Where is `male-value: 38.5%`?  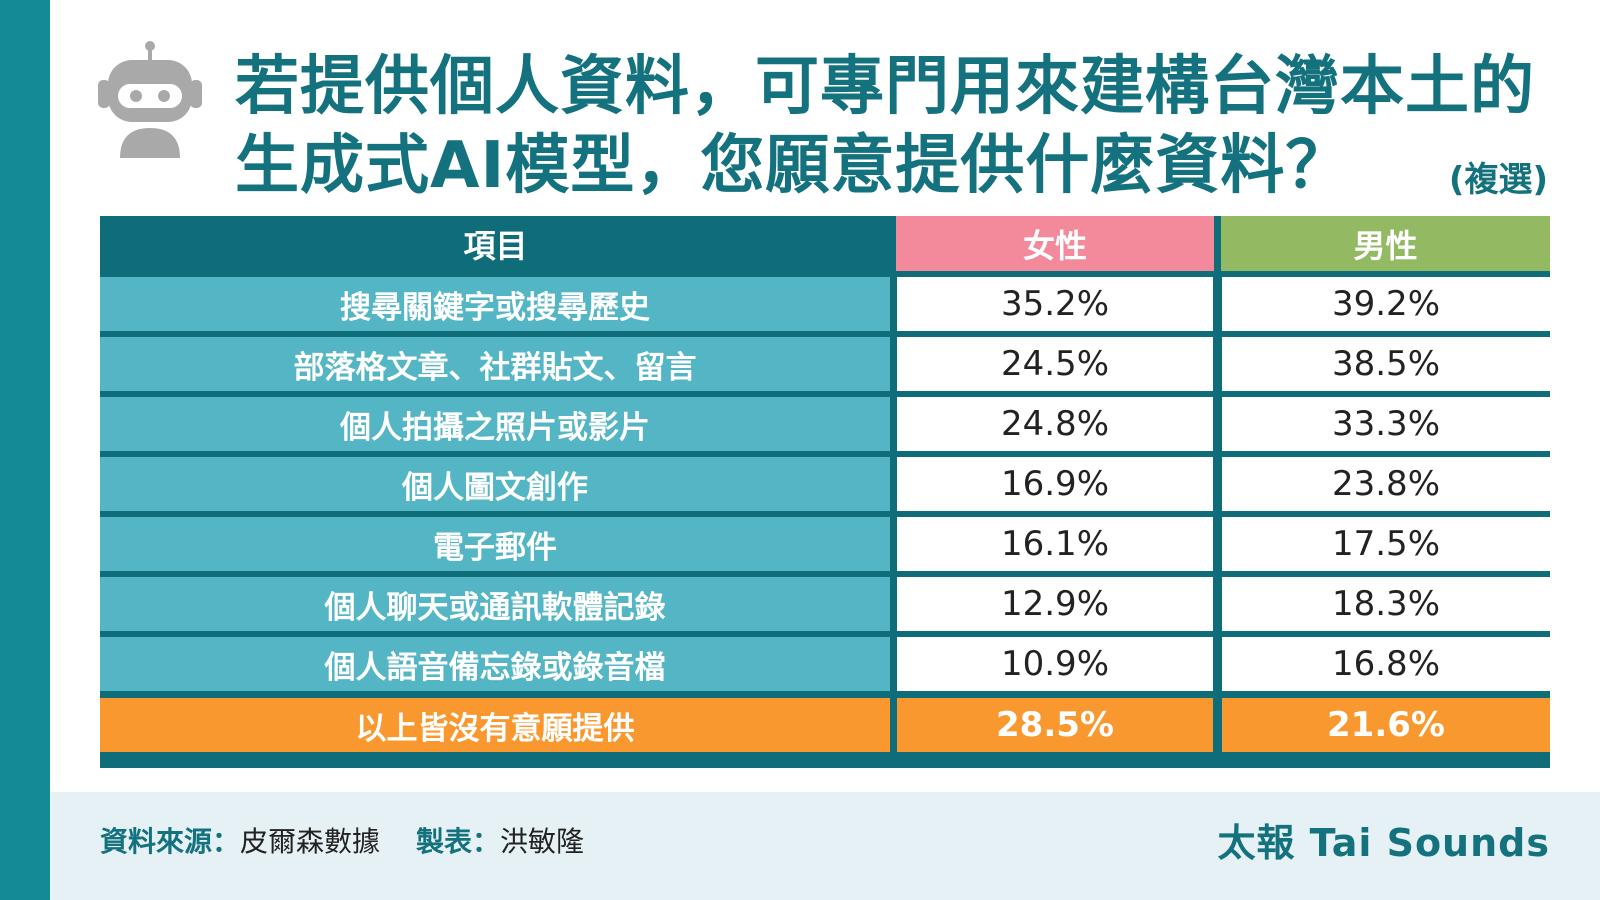
male-value: 38.5% is located at coordinates (1386, 364).